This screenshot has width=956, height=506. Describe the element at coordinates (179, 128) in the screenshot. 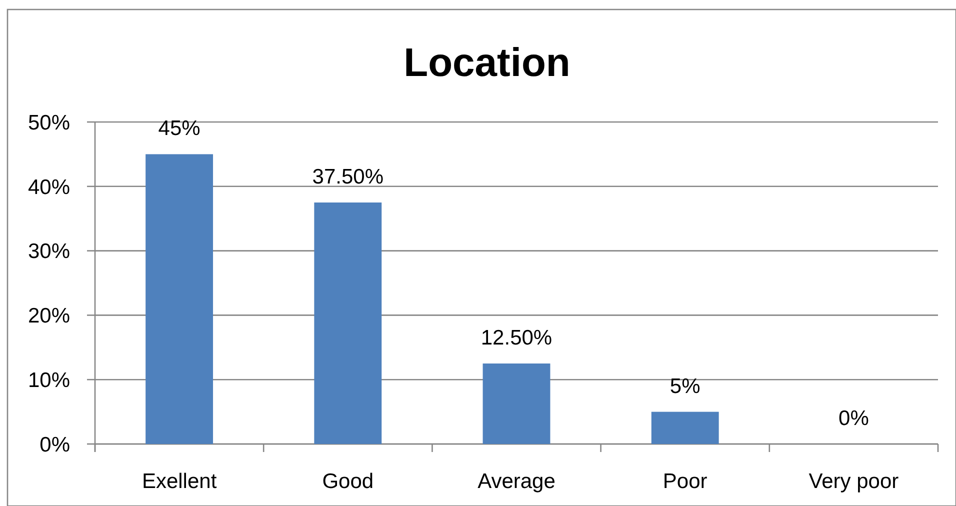

I see `data-label: 45%` at that location.